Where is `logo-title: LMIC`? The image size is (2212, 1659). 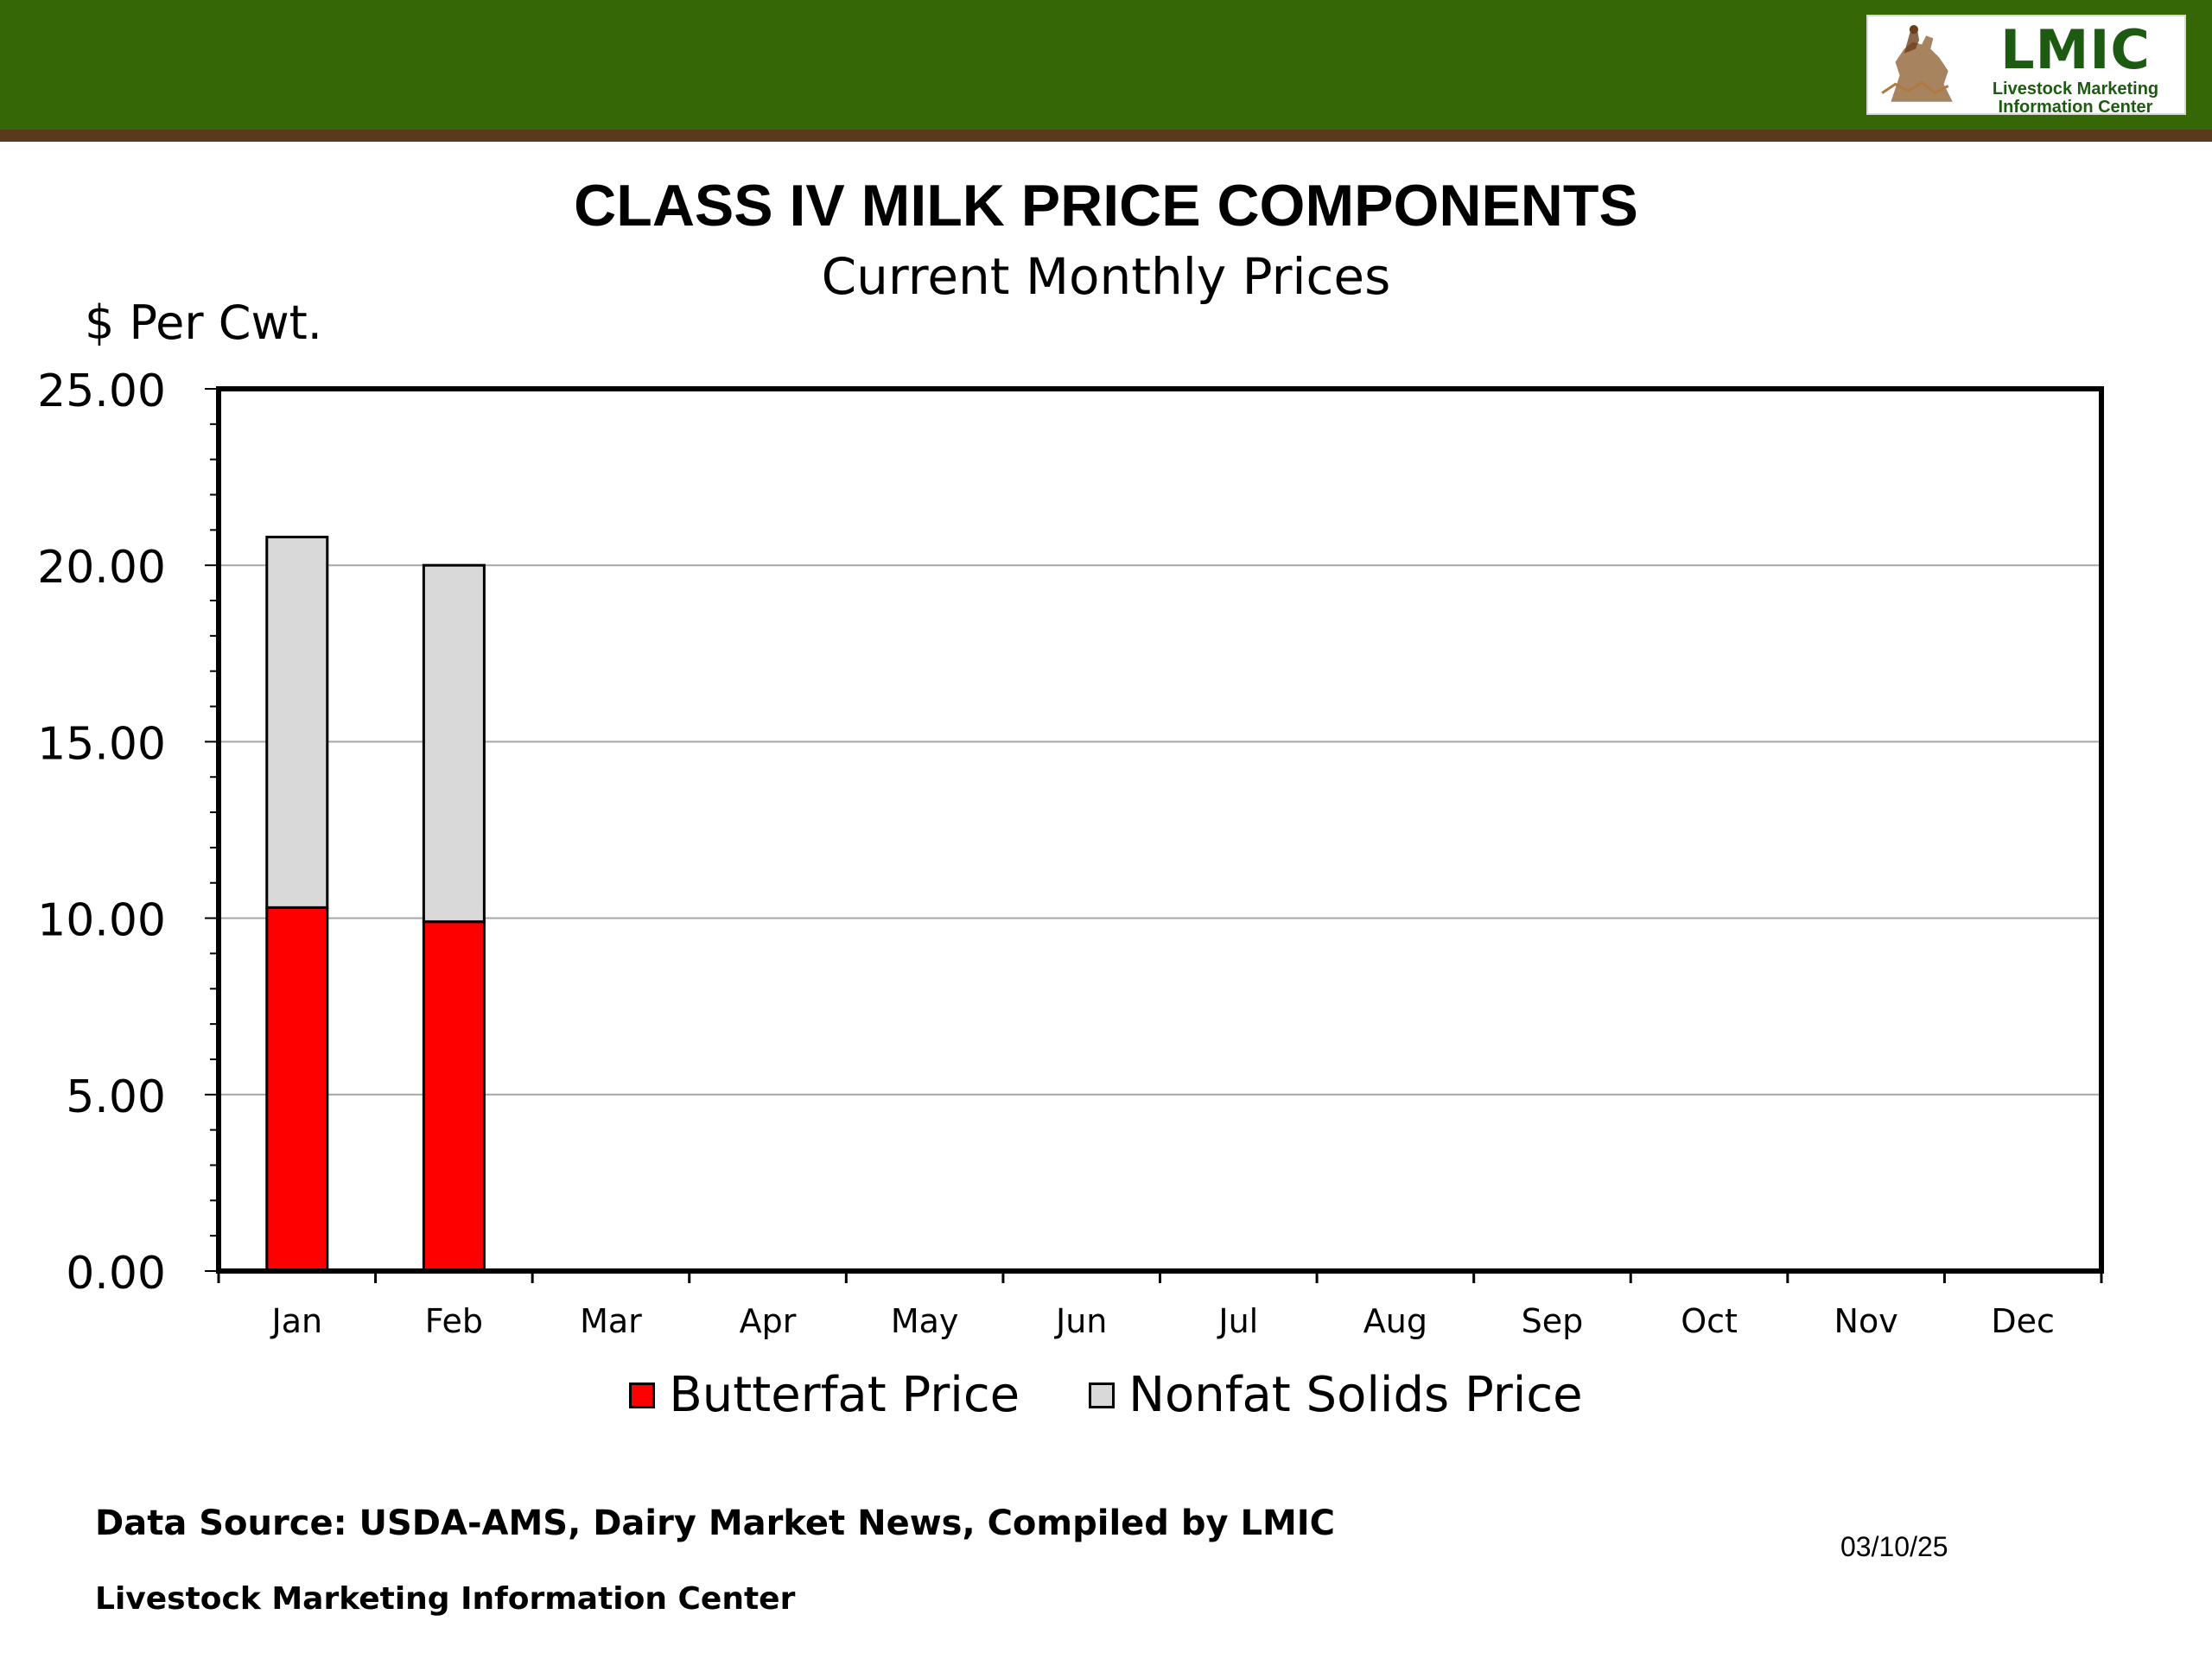
logo-title: LMIC is located at coordinates (2075, 49).